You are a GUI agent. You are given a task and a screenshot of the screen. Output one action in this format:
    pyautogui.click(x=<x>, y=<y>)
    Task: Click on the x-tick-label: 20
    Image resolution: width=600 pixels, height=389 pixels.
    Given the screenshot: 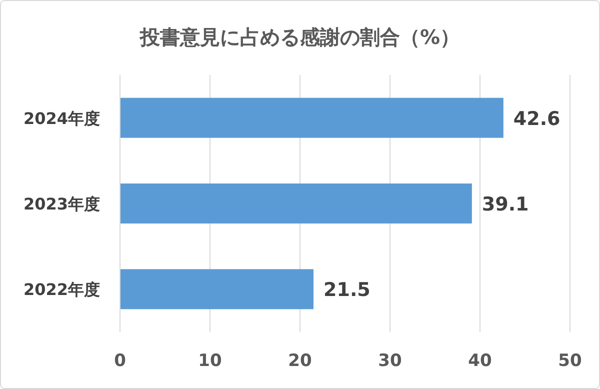 What is the action you would take?
    pyautogui.click(x=300, y=361)
    